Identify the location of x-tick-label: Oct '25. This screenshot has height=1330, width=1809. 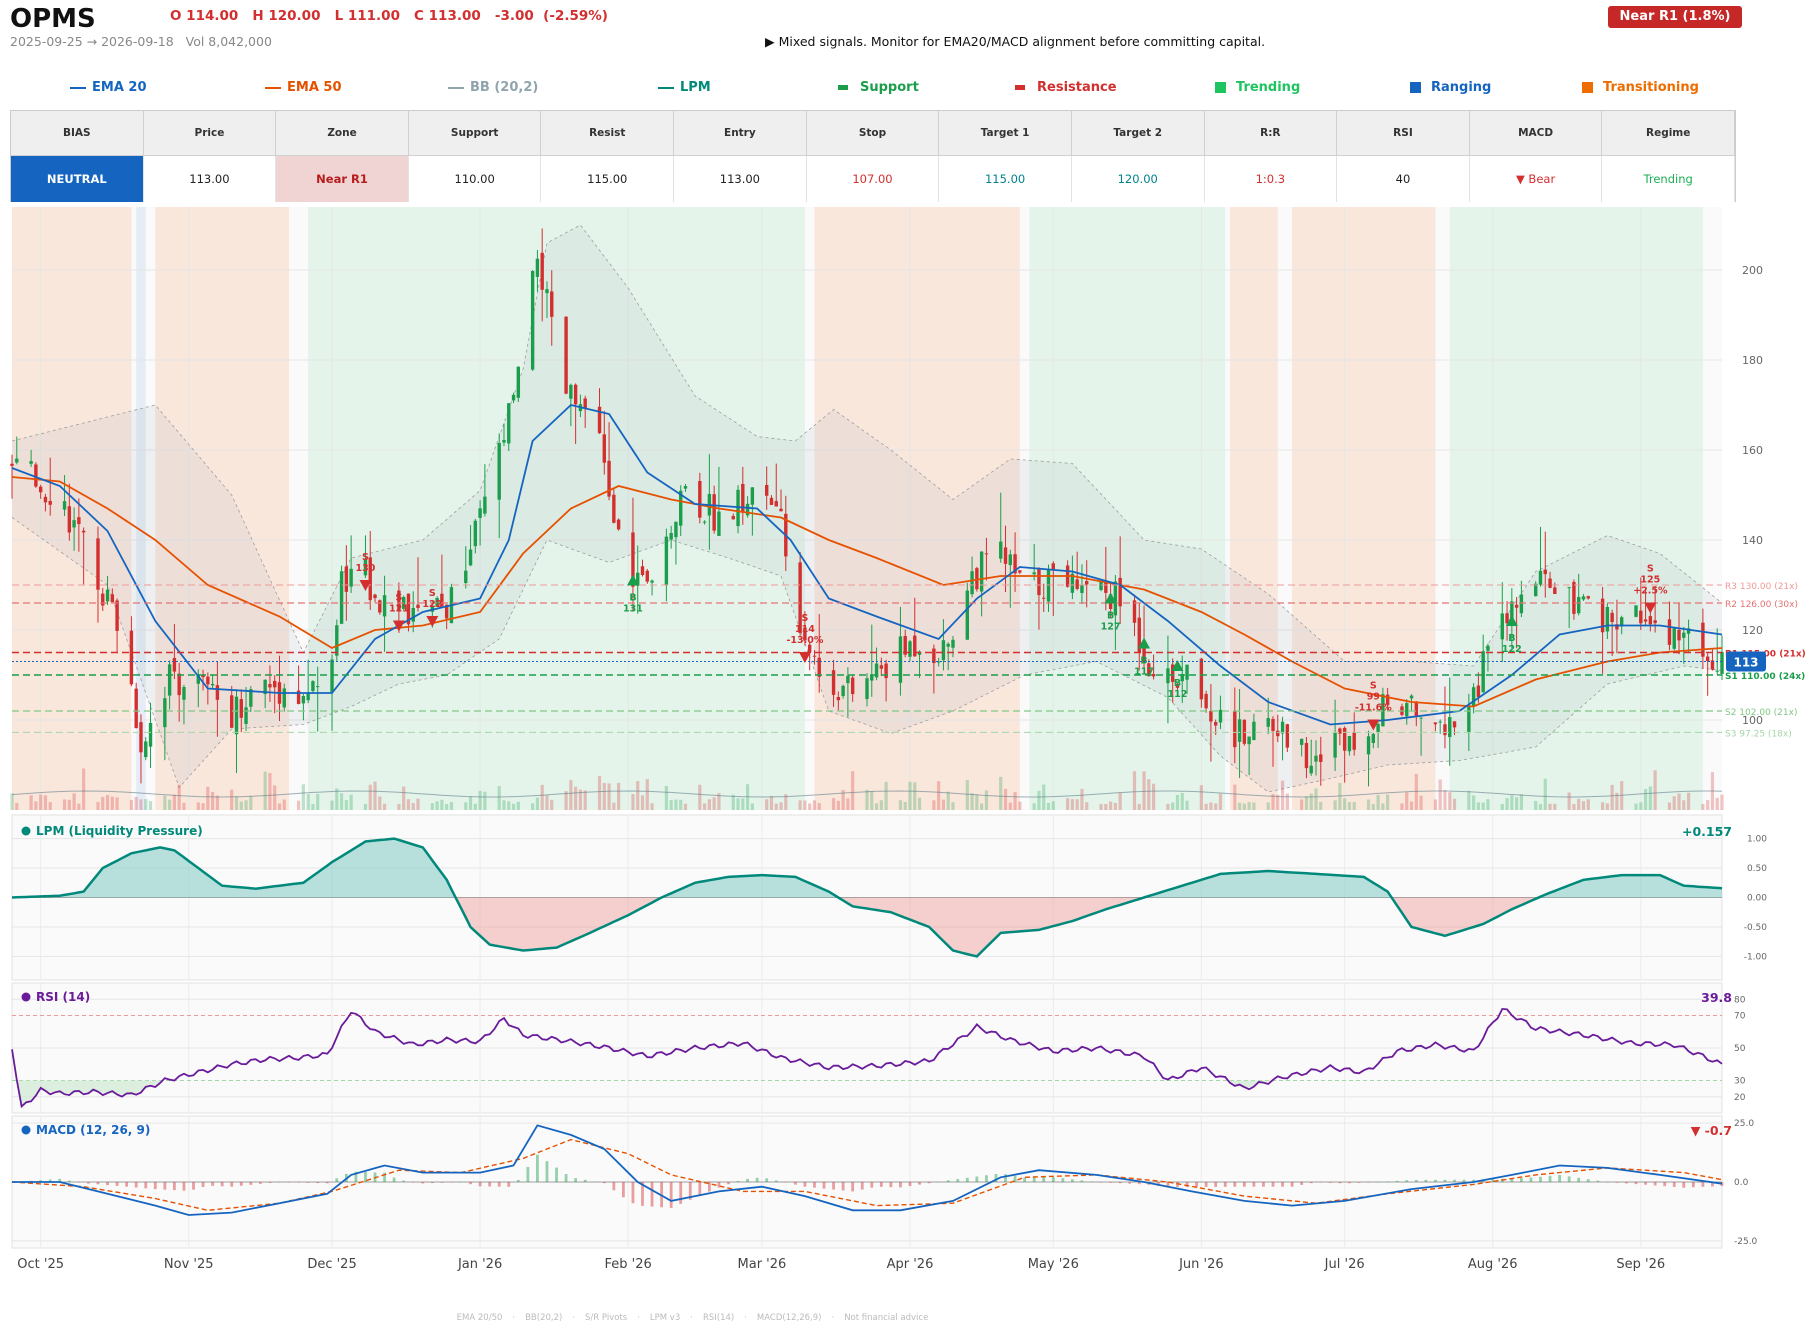
(40, 1264).